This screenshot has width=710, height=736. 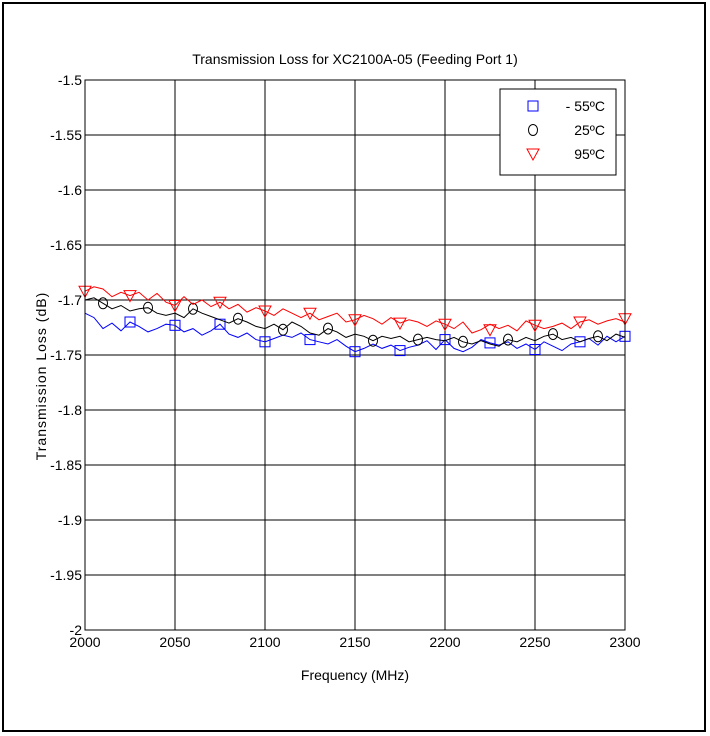 I want to click on plot-series, so click(x=355, y=321).